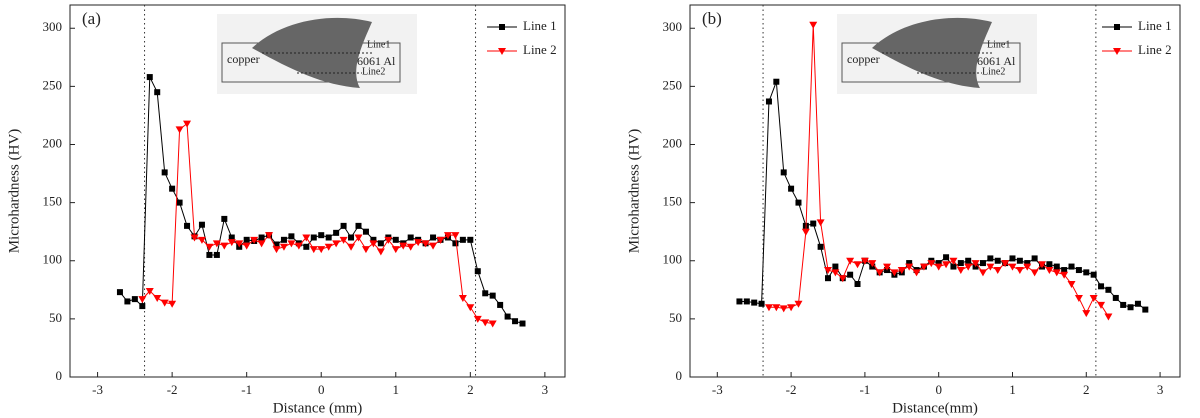 The height and width of the screenshot is (418, 1200). What do you see at coordinates (998, 44) in the screenshot?
I see `inset-label: Line1` at bounding box center [998, 44].